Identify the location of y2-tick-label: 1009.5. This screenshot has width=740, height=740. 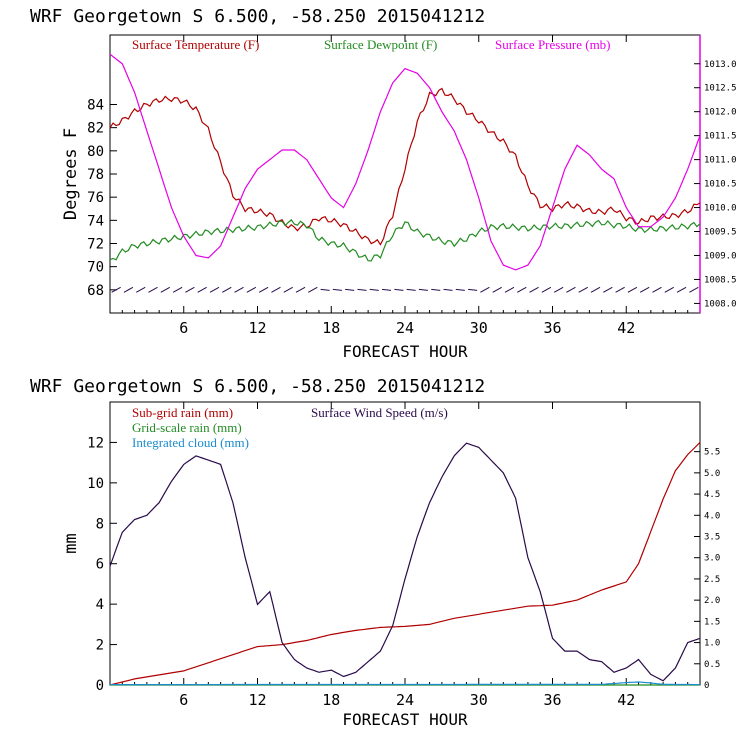
(720, 233).